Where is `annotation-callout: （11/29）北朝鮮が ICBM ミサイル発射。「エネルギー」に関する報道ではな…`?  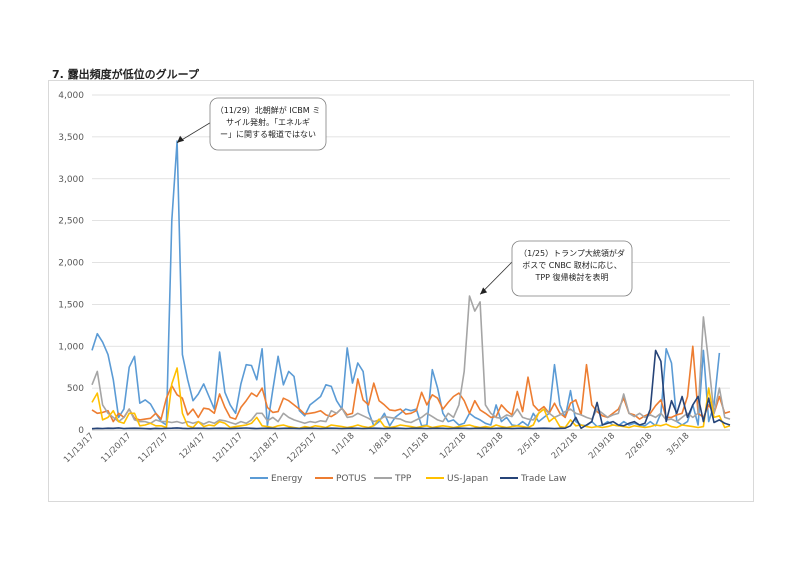 annotation-callout: （11/29）北朝鮮が ICBM ミサイル発射。「エネルギー」に関する報道ではな… is located at coordinates (251, 124).